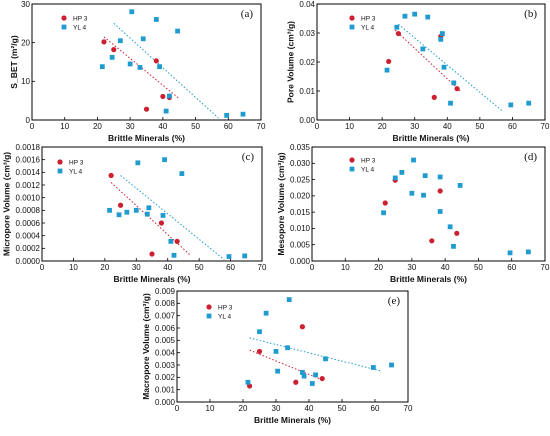 This screenshot has height=436, width=550. I want to click on y-tick-label: 0.008, so click(165, 303).